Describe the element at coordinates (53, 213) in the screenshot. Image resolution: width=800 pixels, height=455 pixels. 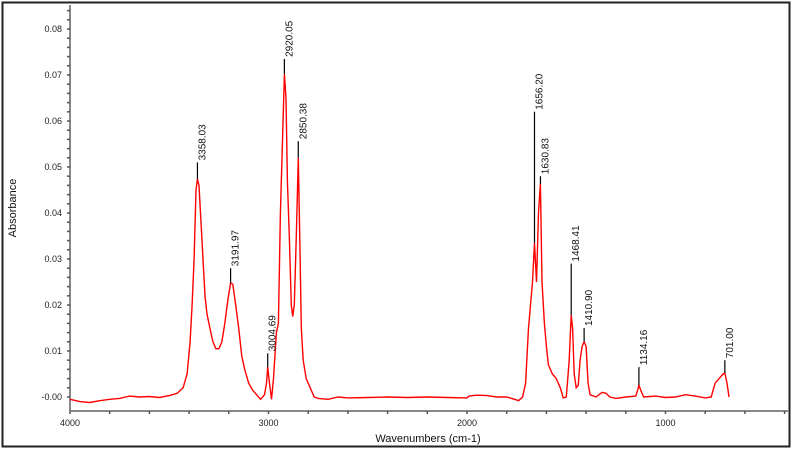
I see `y-tick-label: 0.04` at that location.